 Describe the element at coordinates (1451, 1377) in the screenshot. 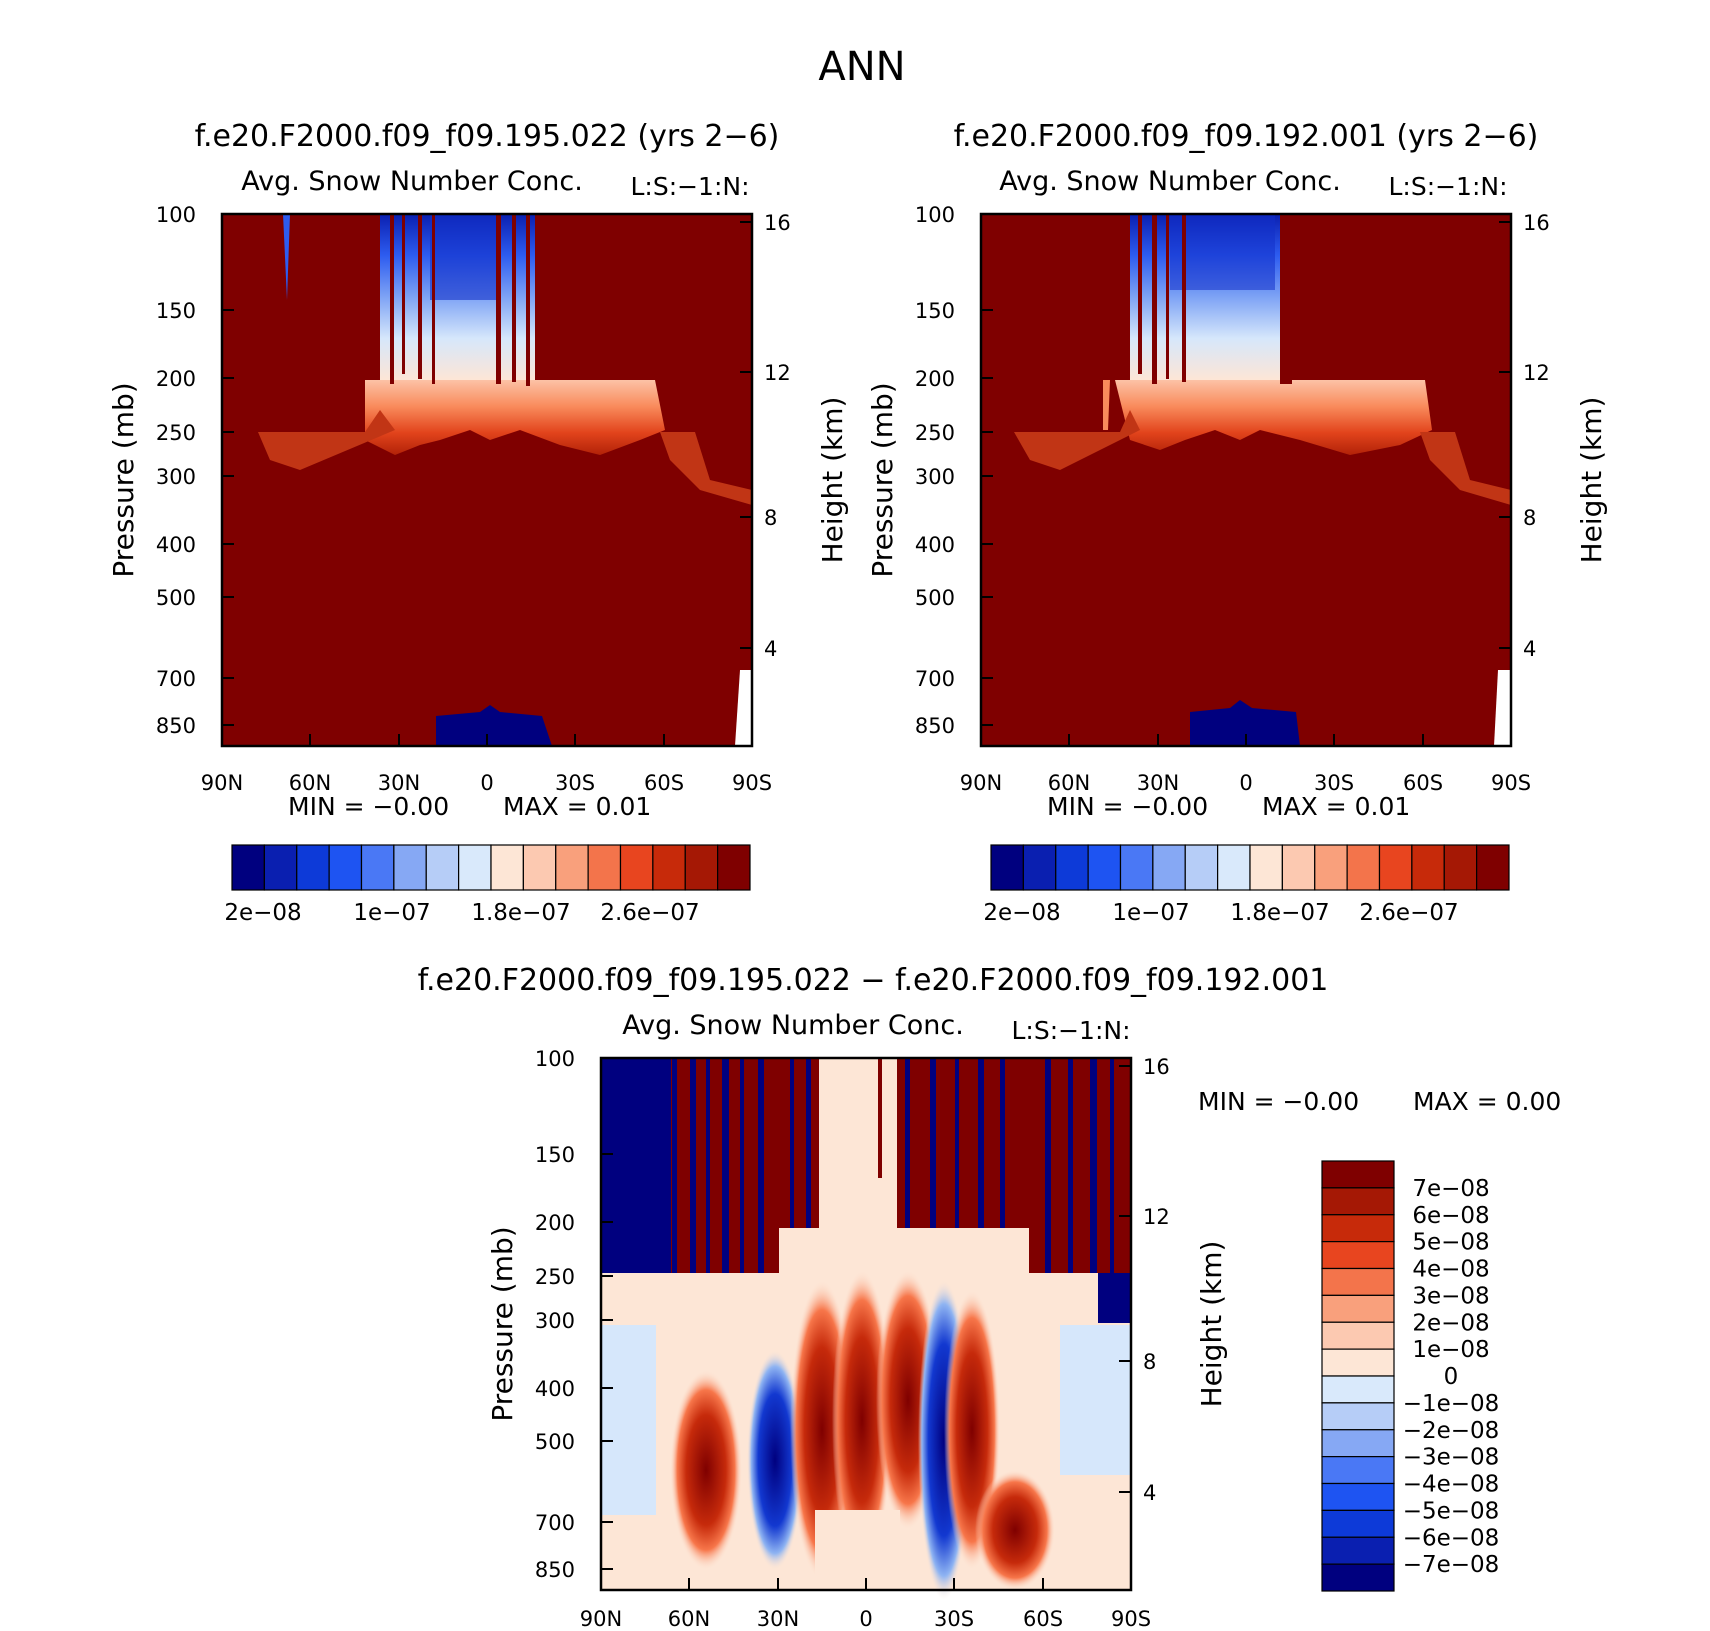

I see `colorbar-label: 0` at that location.